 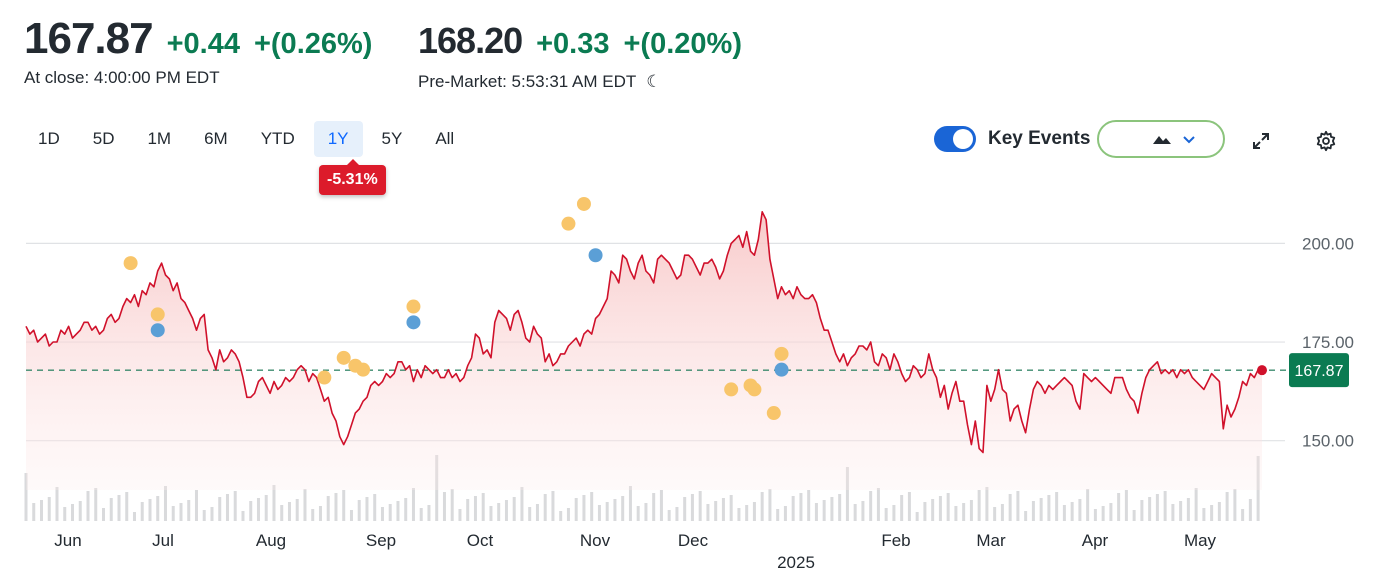 I want to click on range-button-5d: 5D, so click(x=103, y=138).